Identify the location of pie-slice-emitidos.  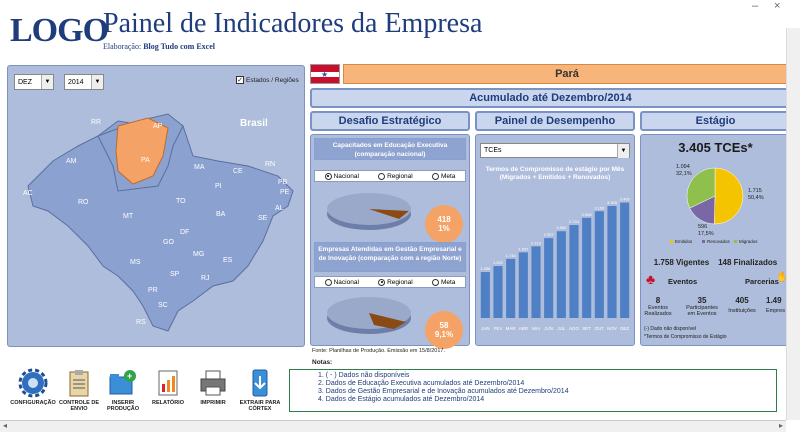
(729, 196).